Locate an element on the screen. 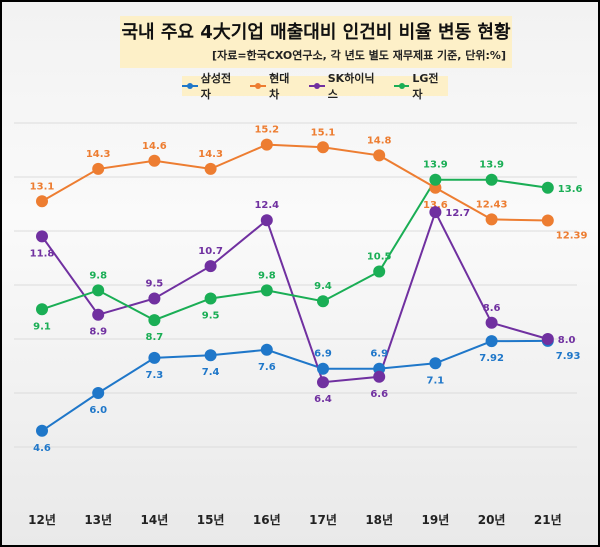  x-tick-label: 14년 is located at coordinates (155, 520).